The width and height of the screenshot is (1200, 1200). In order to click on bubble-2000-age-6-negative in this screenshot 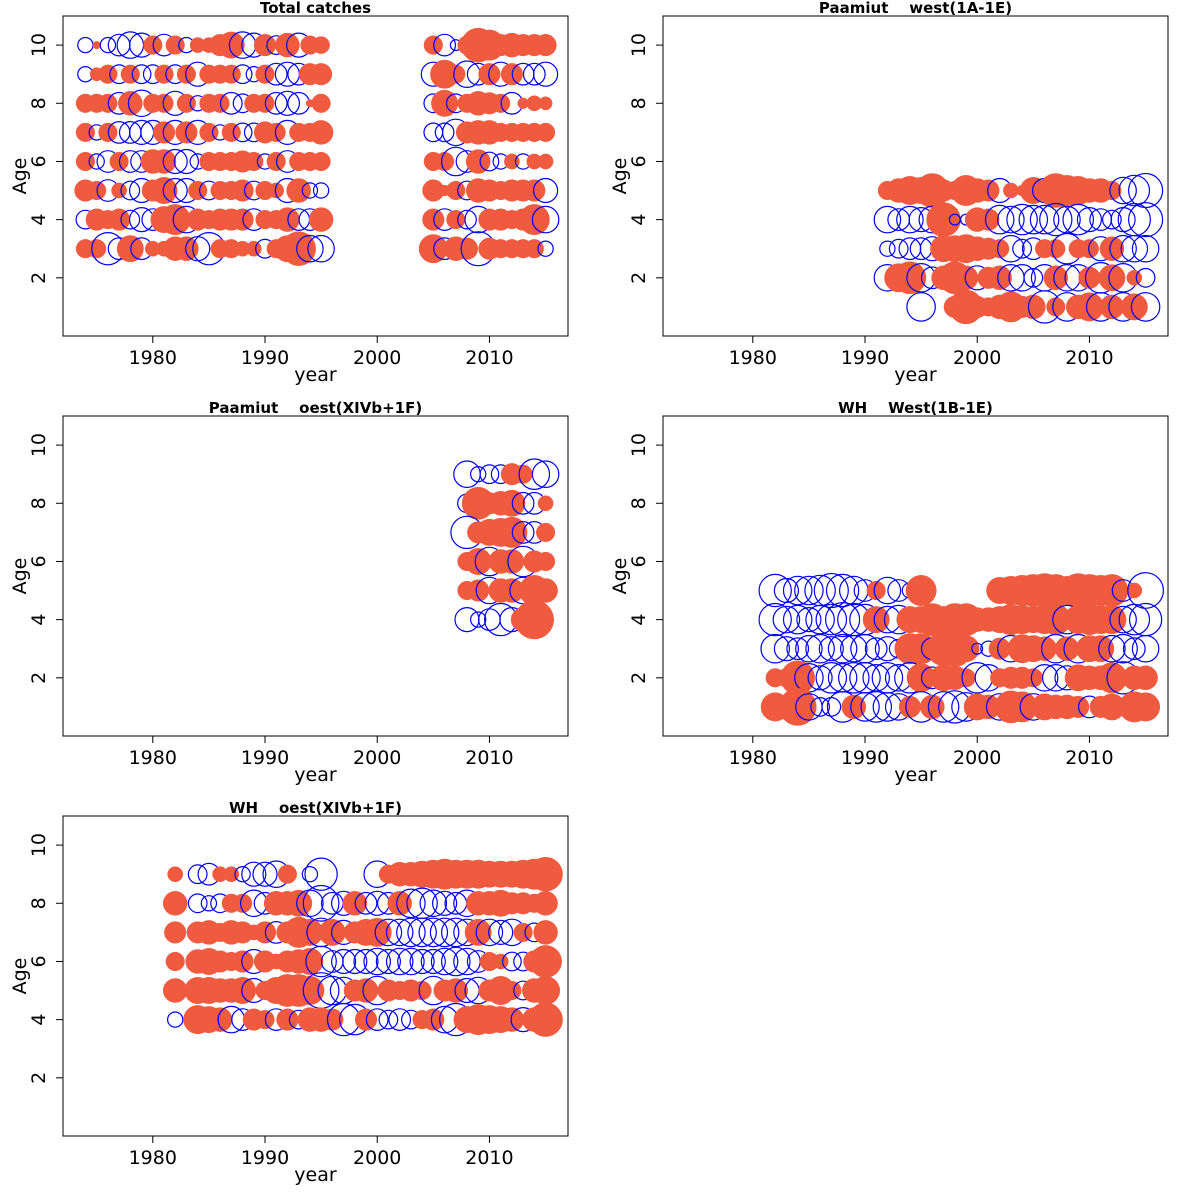, I will do `click(377, 961)`.